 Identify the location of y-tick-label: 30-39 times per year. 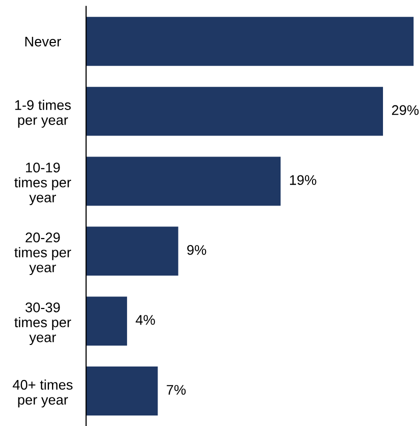
(43, 323).